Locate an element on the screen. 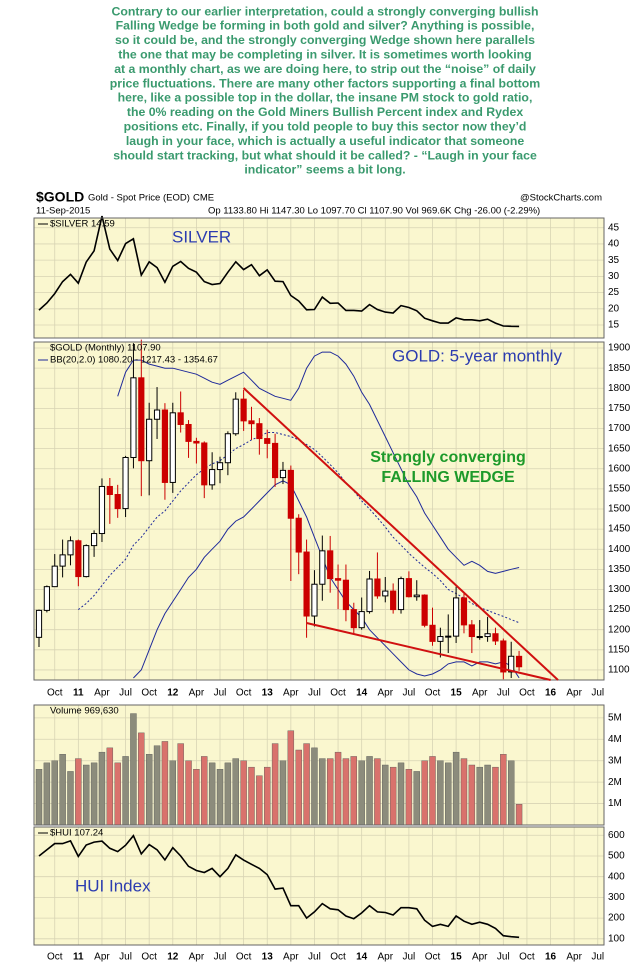  annotation: Strongly converging is located at coordinates (448, 457).